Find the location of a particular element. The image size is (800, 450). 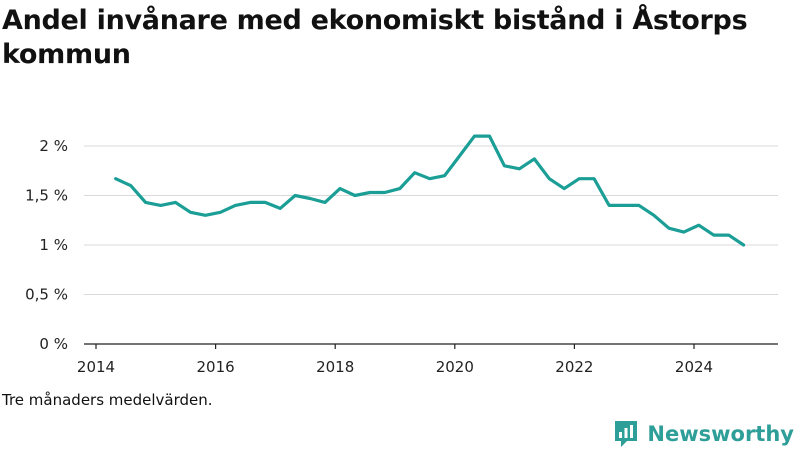

brand: Newsworthy is located at coordinates (703, 434).